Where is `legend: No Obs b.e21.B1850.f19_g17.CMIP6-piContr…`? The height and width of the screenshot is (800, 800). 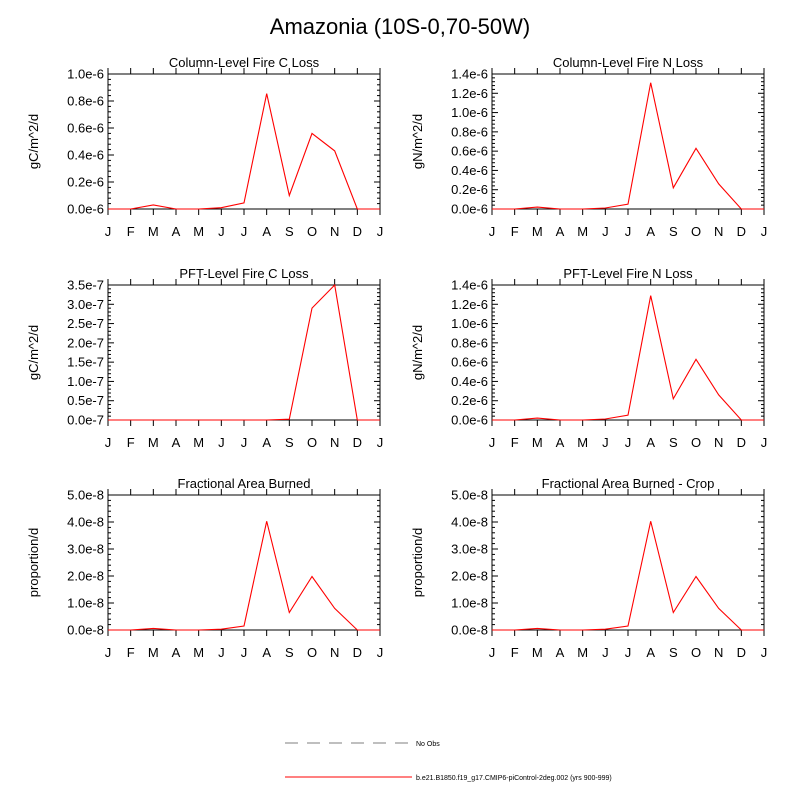
legend: No Obs b.e21.B1850.f19_g17.CMIP6-piContr… is located at coordinates (448, 761).